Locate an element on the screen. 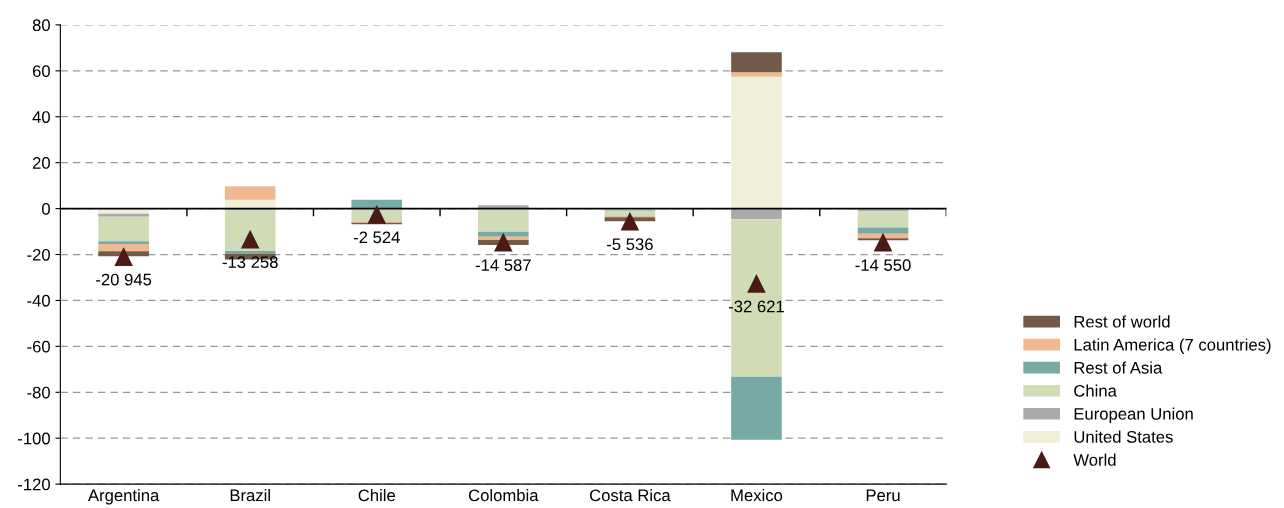  annotation: -14 587 is located at coordinates (503, 265).